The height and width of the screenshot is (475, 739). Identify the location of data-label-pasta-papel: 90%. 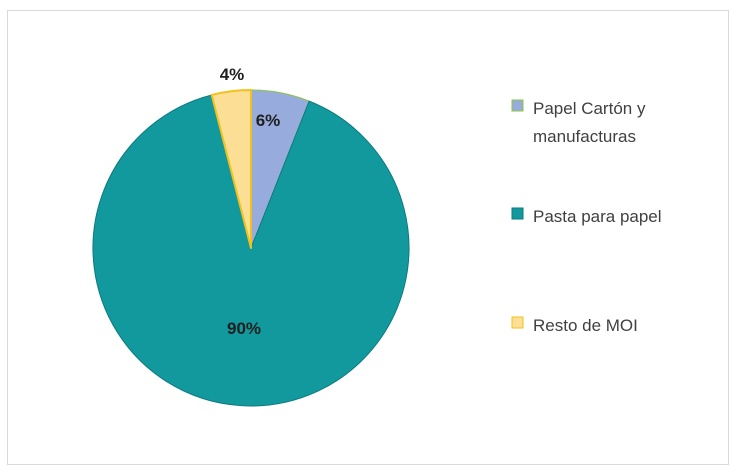
(244, 328).